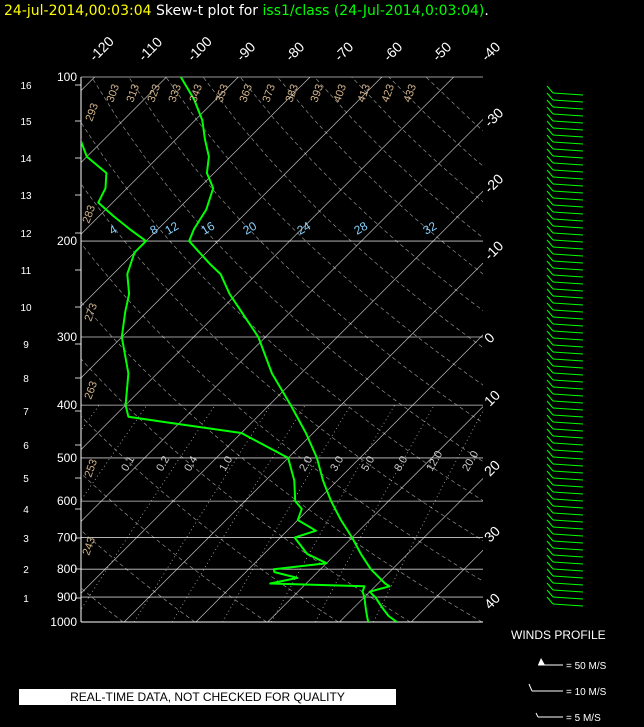 The image size is (644, 727). I want to click on dry-adiabat-label: 363, so click(247, 93).